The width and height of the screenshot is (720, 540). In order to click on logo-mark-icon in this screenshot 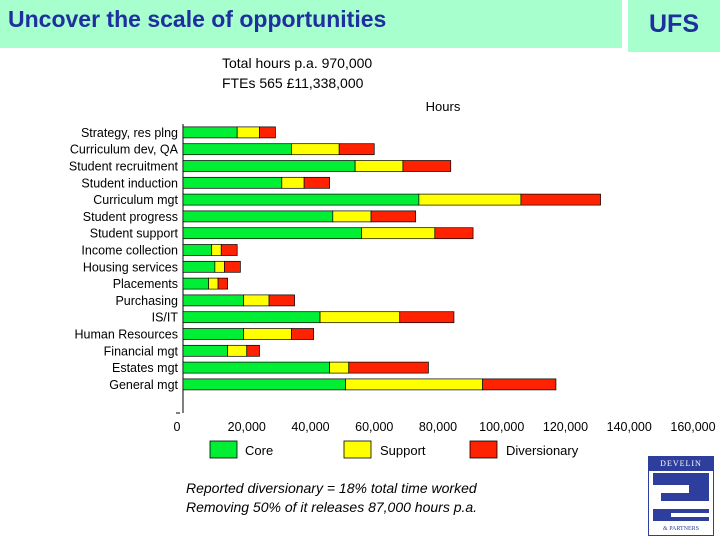, I will do `click(681, 497)`.